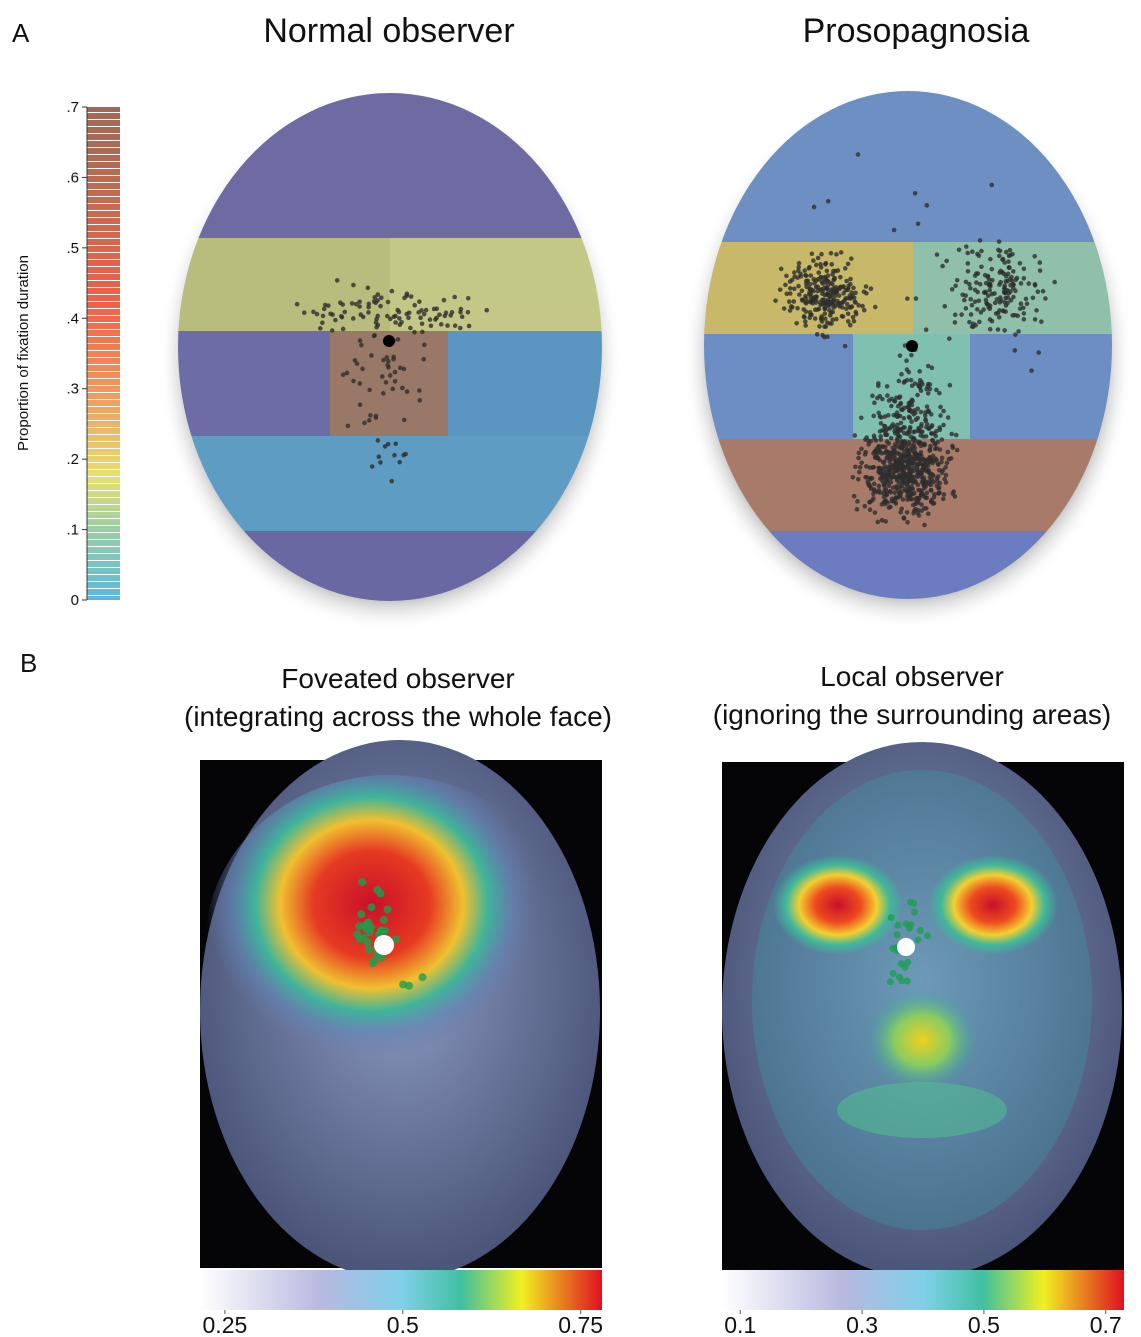 Image resolution: width=1141 pixels, height=1337 pixels. What do you see at coordinates (72, 107) in the screenshot?
I see `tick-label: .7` at bounding box center [72, 107].